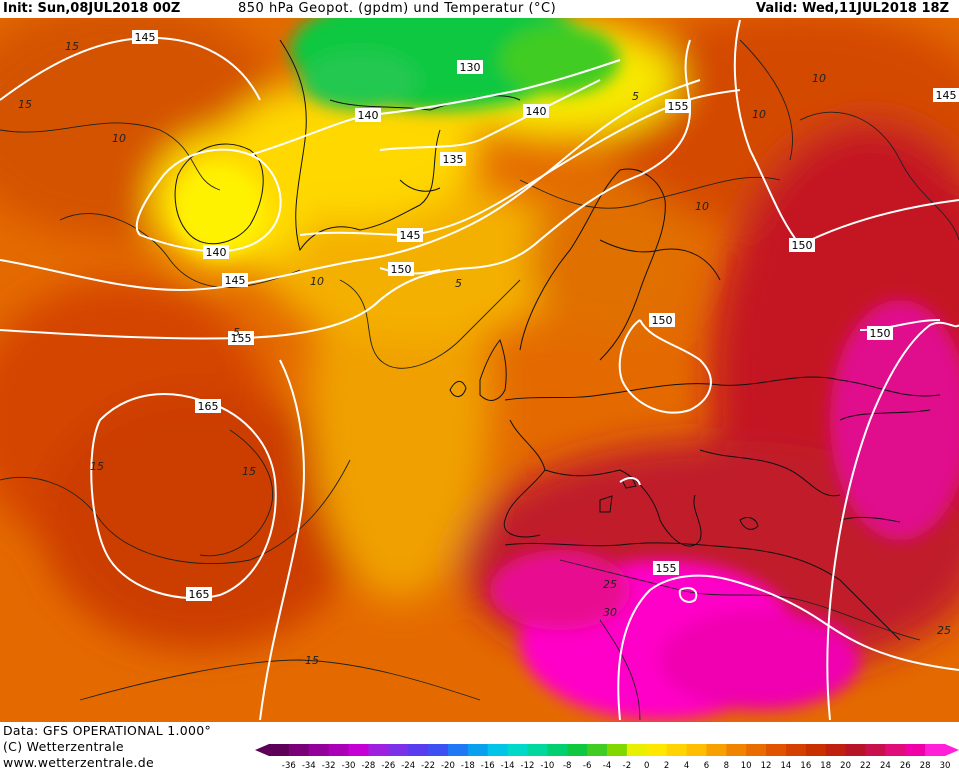 Image resolution: width=959 pixels, height=770 pixels. Describe the element at coordinates (627, 765) in the screenshot. I see `colorbar-tick-label: -2` at that location.